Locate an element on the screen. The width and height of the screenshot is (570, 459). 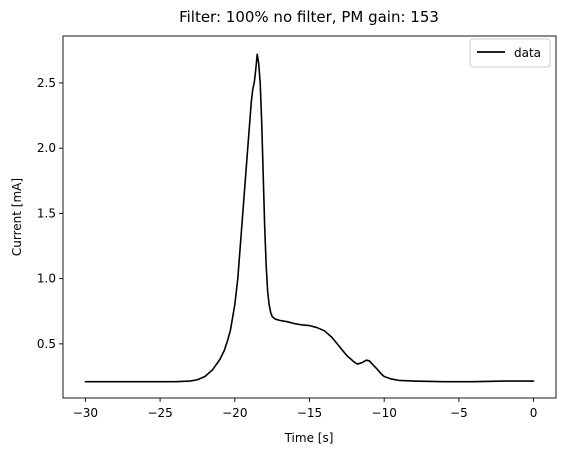
legend-box is located at coordinates (510, 53).